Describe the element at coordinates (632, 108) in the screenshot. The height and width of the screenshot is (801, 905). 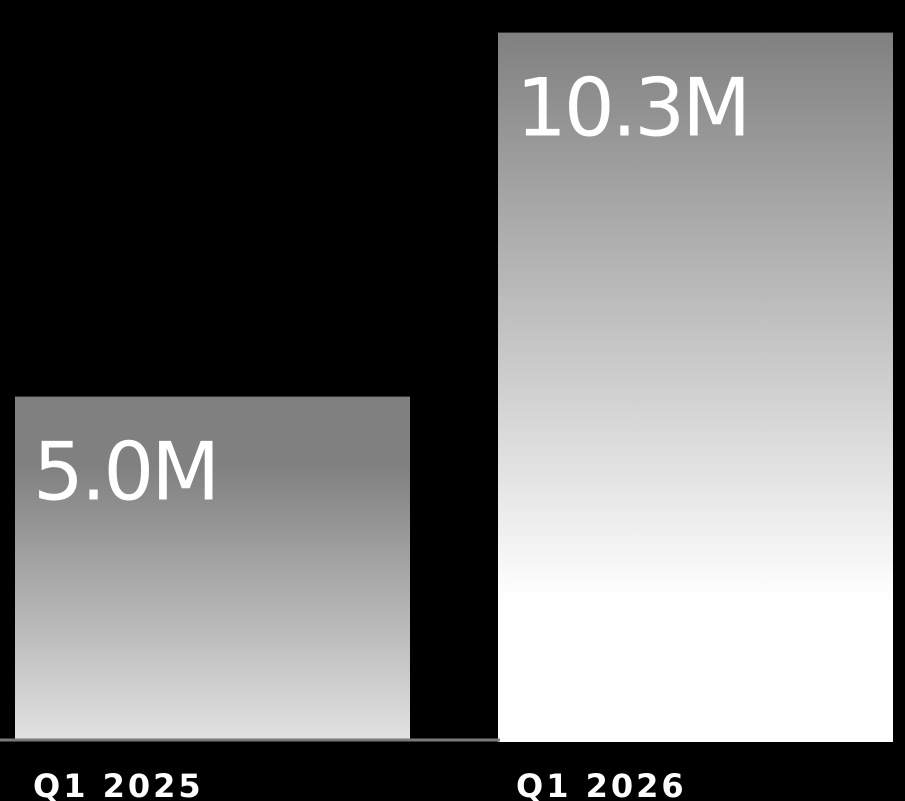
I see `data-label: 10.3M` at that location.